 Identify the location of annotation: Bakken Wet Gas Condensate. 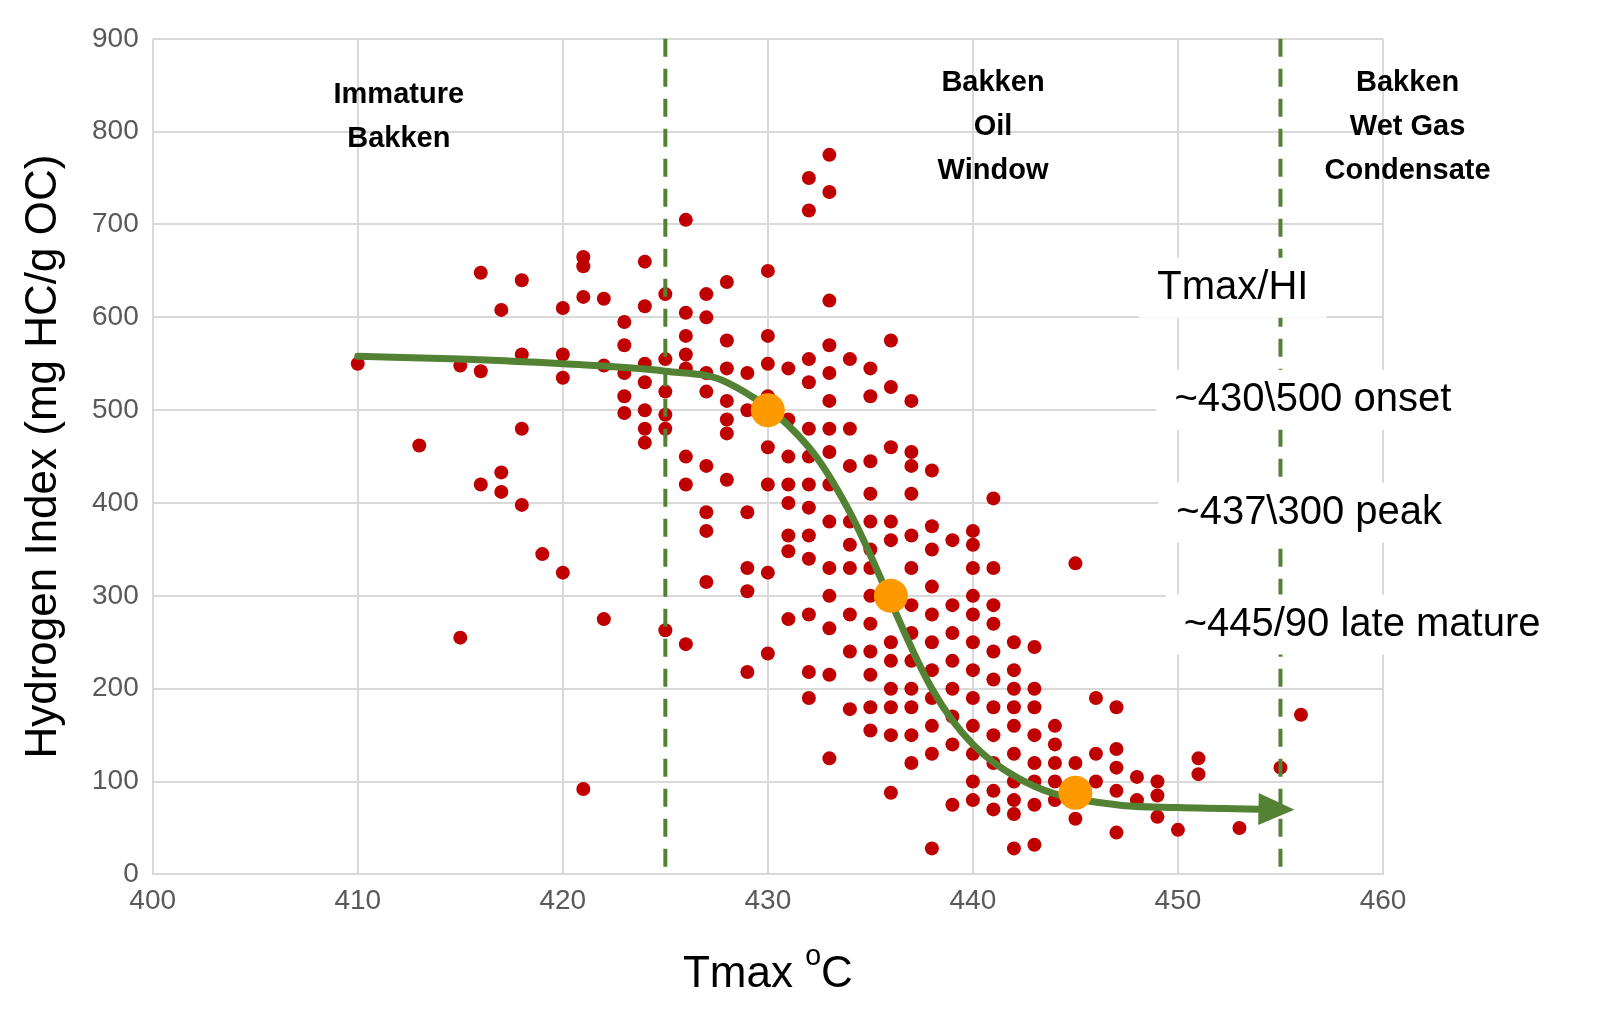
(1407, 125).